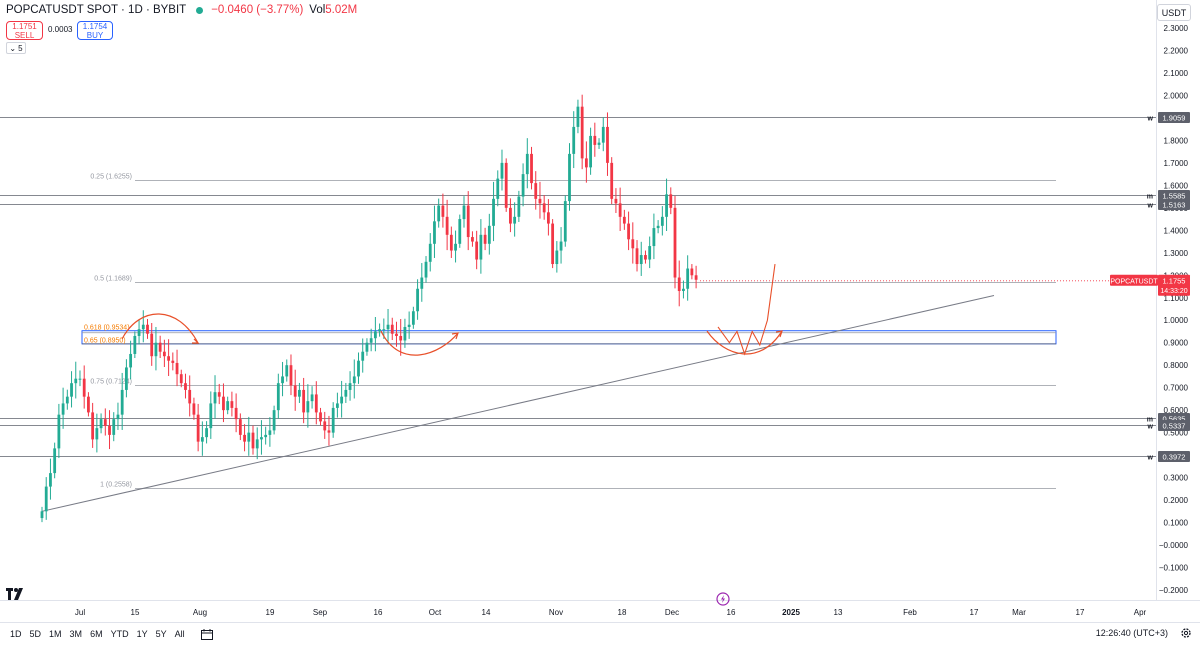 The height and width of the screenshot is (645, 1200). What do you see at coordinates (1176, 185) in the screenshot?
I see `price-tick-label: 1.6000` at bounding box center [1176, 185].